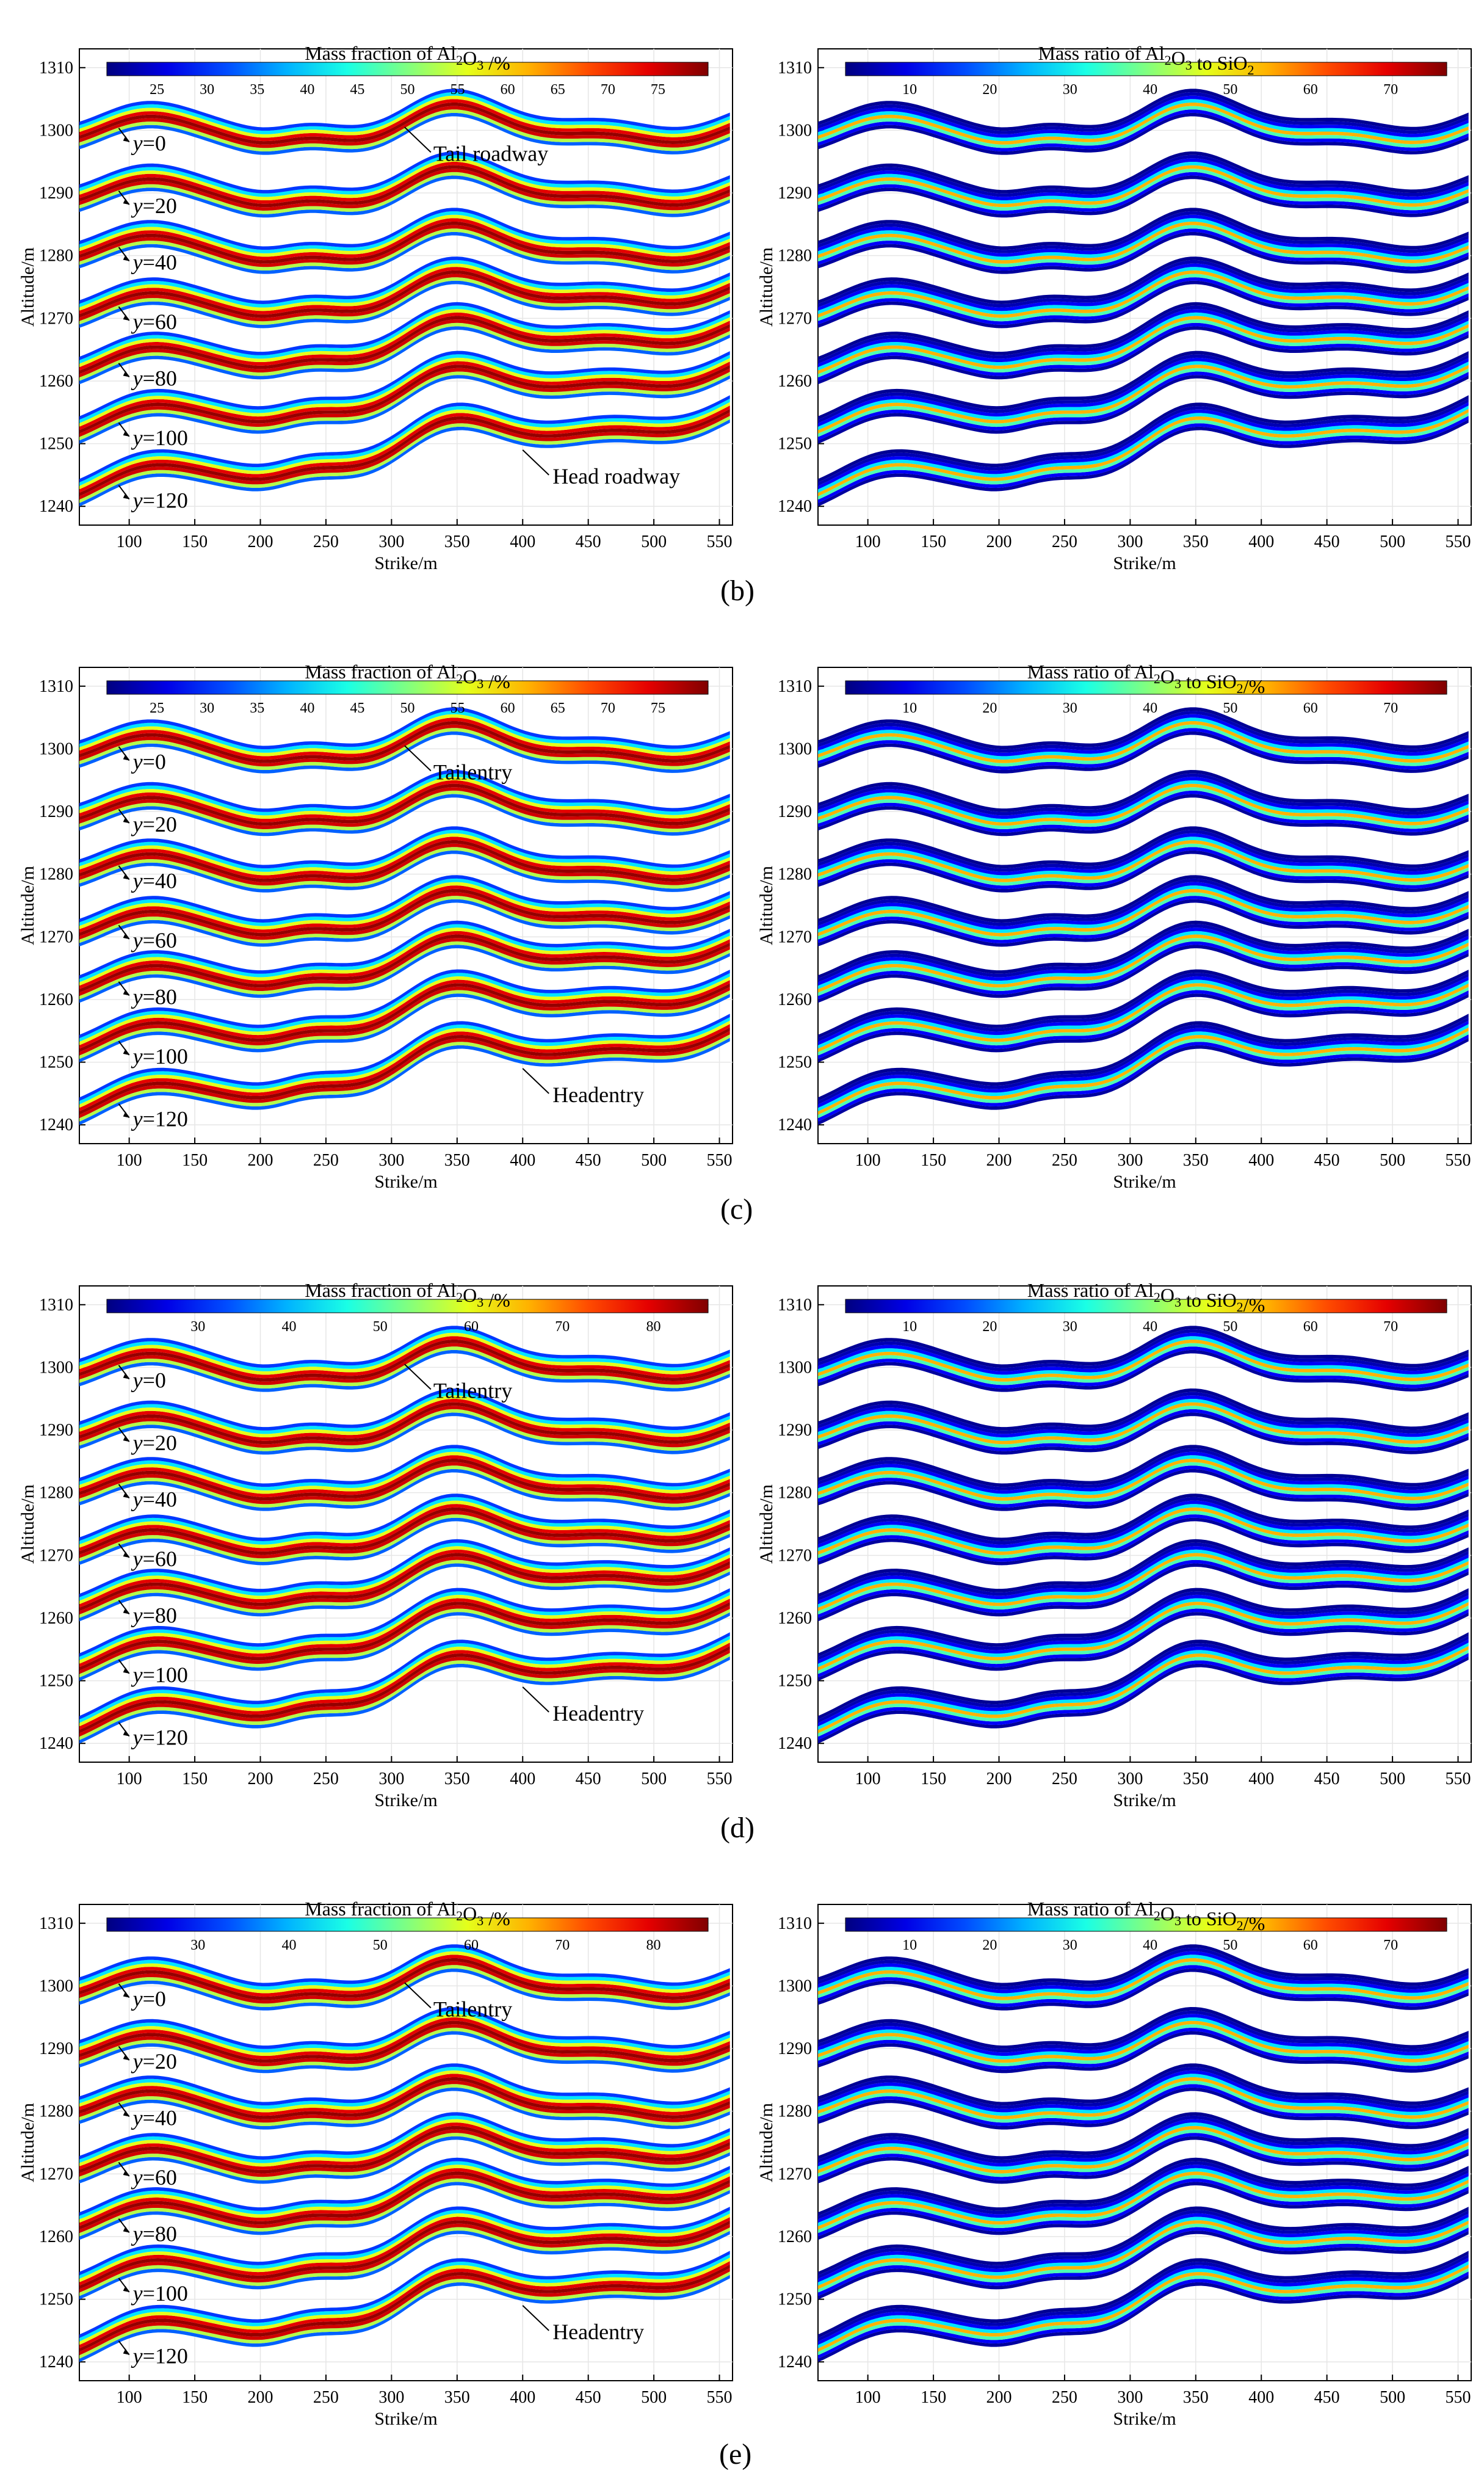  I want to click on colorbar-tick-label: 55, so click(458, 90).